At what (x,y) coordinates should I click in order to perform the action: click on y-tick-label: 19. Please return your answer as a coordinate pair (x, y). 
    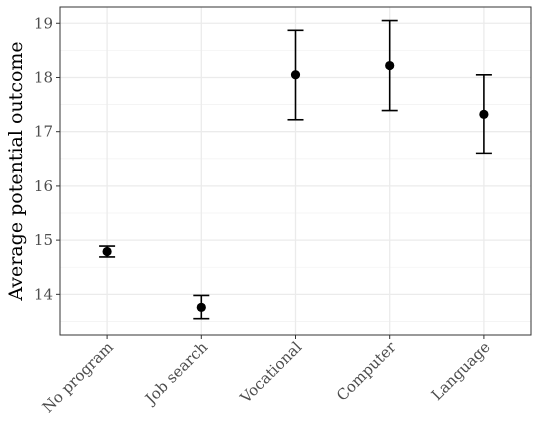
    Looking at the image, I should click on (43, 23).